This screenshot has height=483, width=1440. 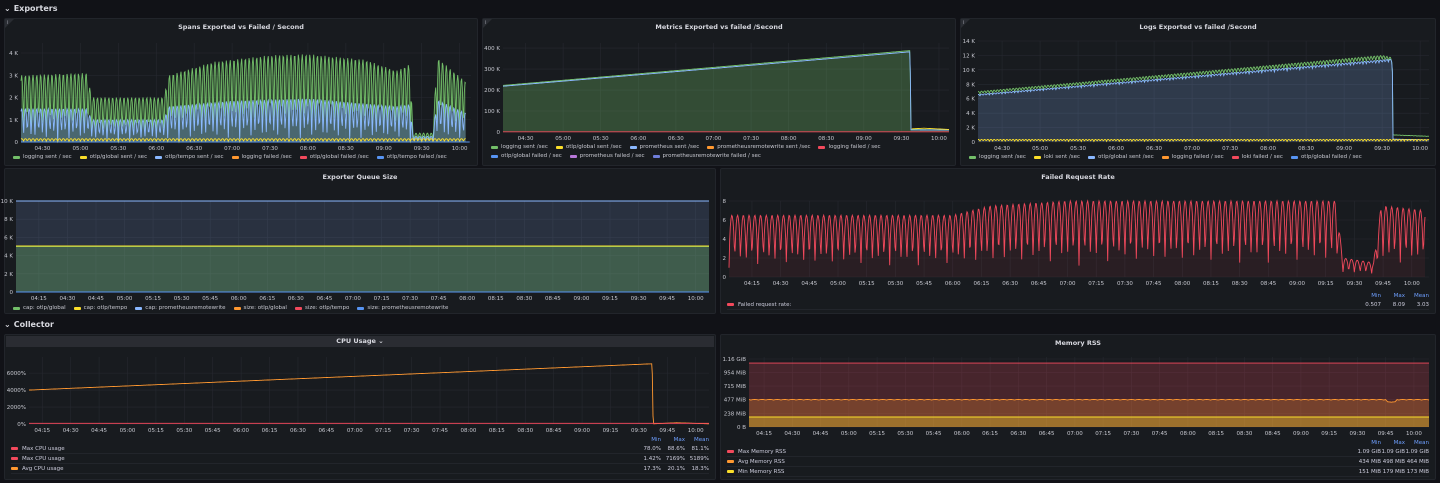 I want to click on legend-max-value: 179 MiB, so click(x=1393, y=471).